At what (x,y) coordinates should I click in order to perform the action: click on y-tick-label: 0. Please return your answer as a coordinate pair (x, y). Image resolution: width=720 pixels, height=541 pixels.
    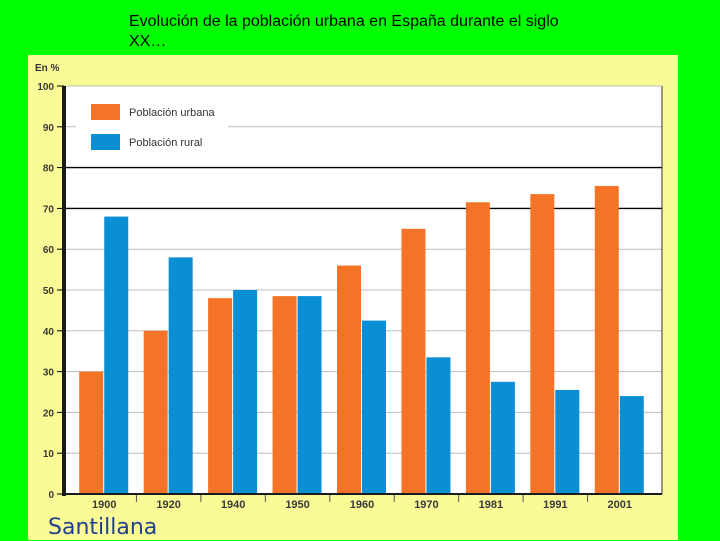
    Looking at the image, I should click on (51, 495).